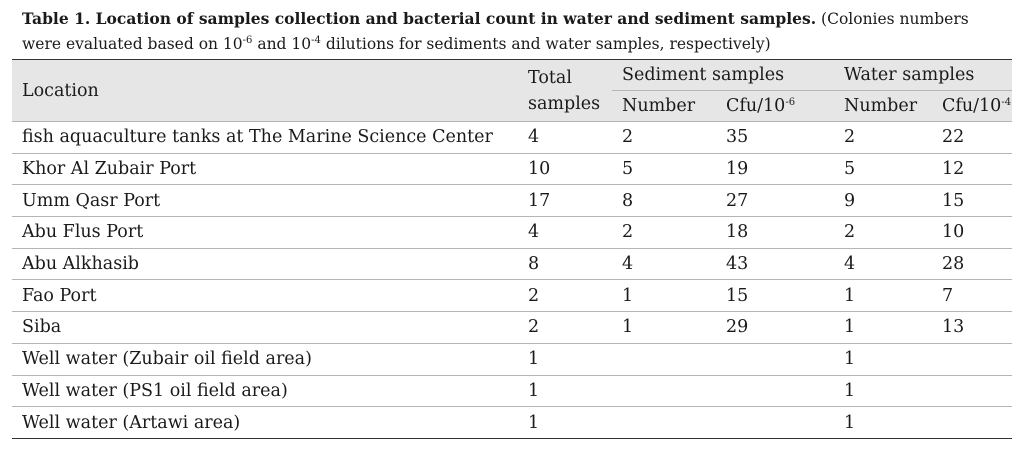 Image resolution: width=1024 pixels, height=456 pixels. Describe the element at coordinates (265, 90) in the screenshot. I see `header-location: Location` at that location.